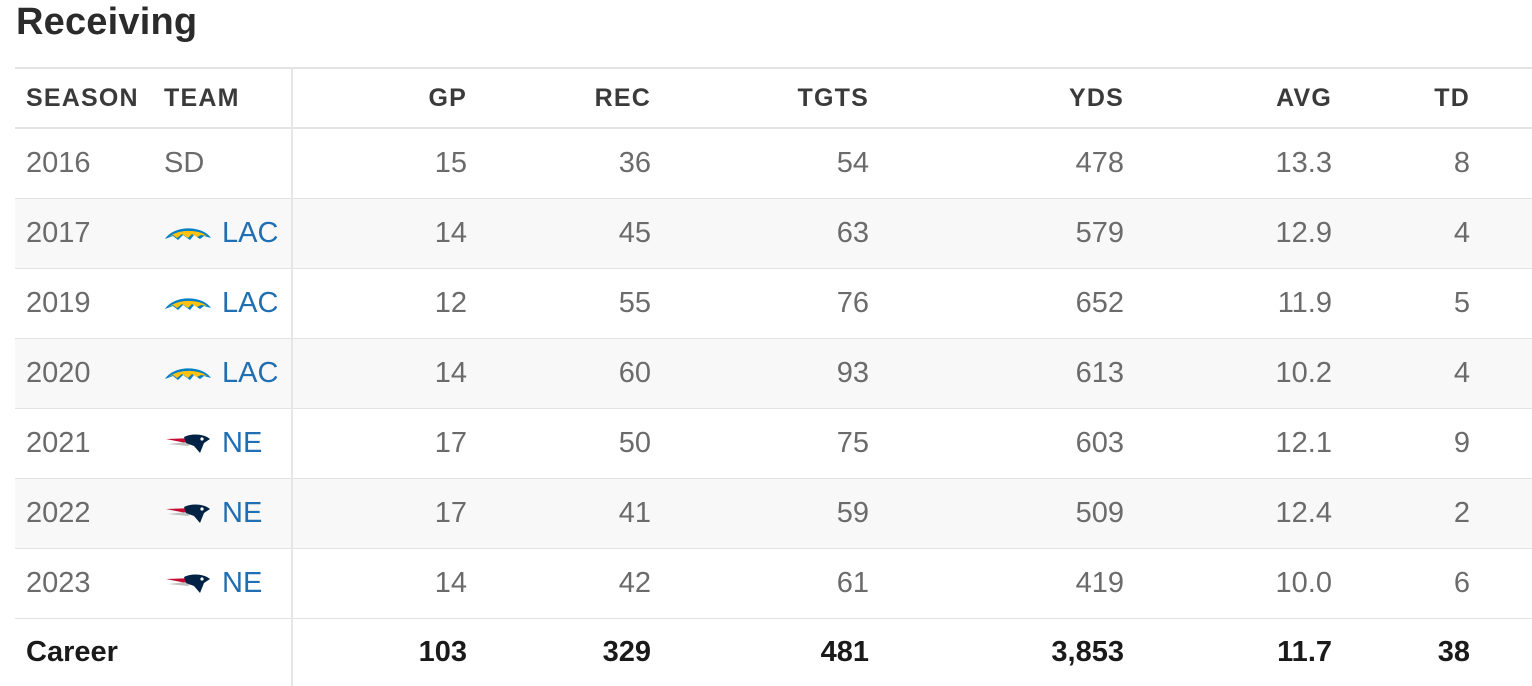  Describe the element at coordinates (773, 584) in the screenshot. I see `table-row: 2023 NE 14 42 61 419 10.0 6` at that location.